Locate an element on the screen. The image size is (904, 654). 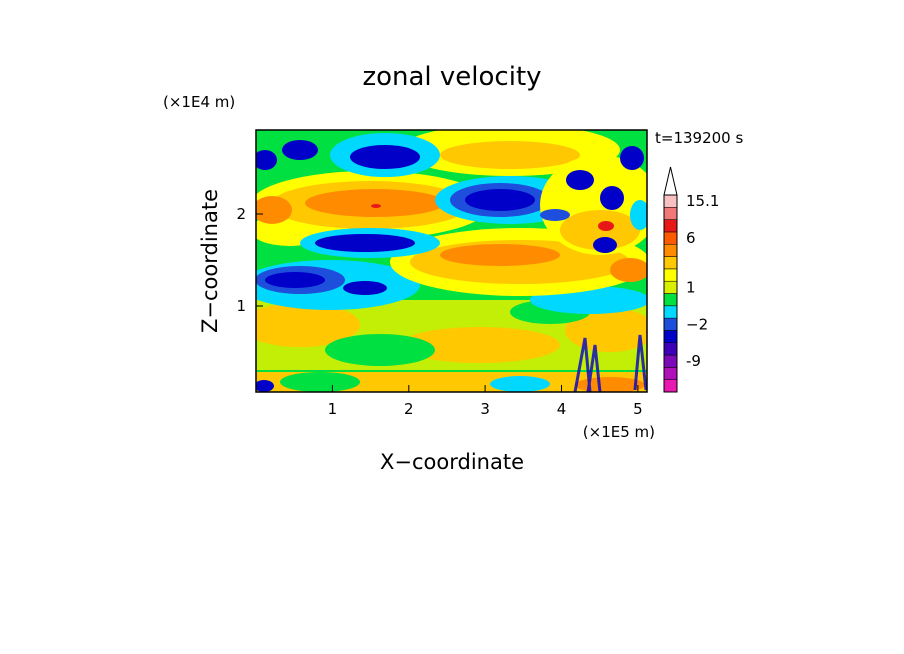
colorbar-label: −2 is located at coordinates (697, 324).